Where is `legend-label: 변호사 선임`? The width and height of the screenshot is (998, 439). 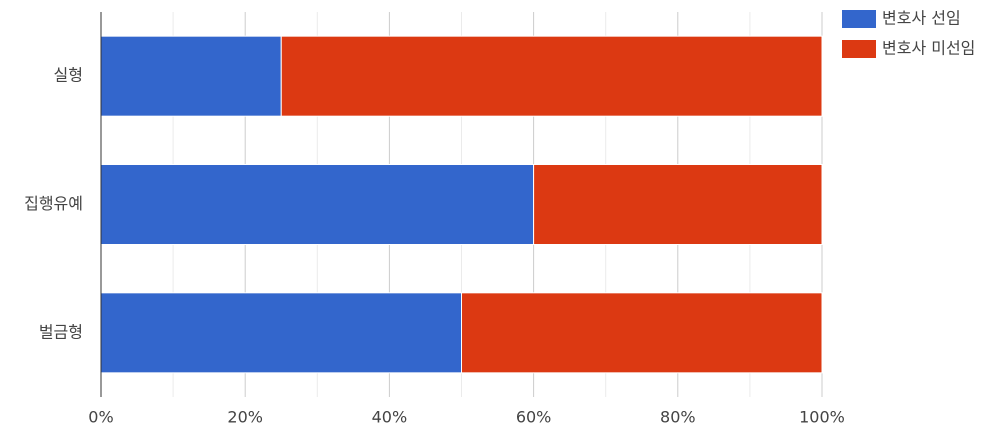
legend-label: 변호사 선임 is located at coordinates (921, 18).